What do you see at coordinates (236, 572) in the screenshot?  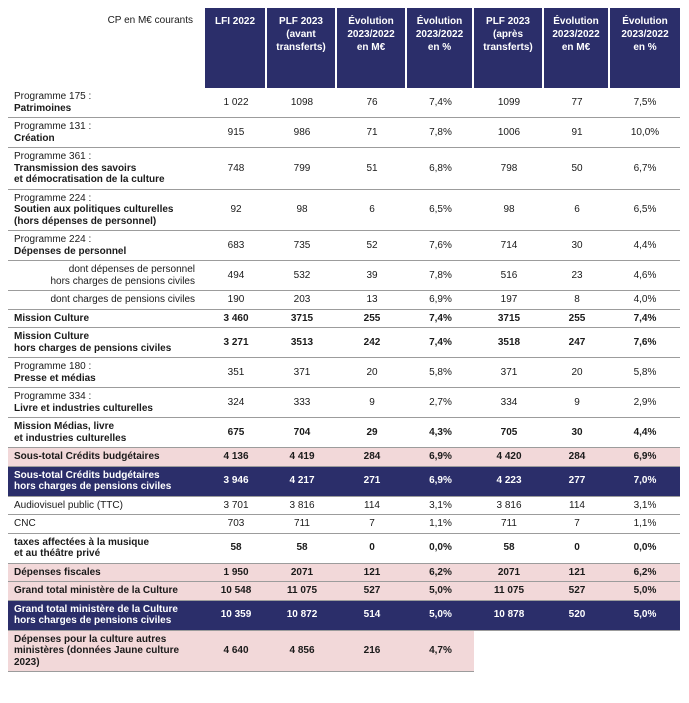 I see `cell-value: 1 950` at bounding box center [236, 572].